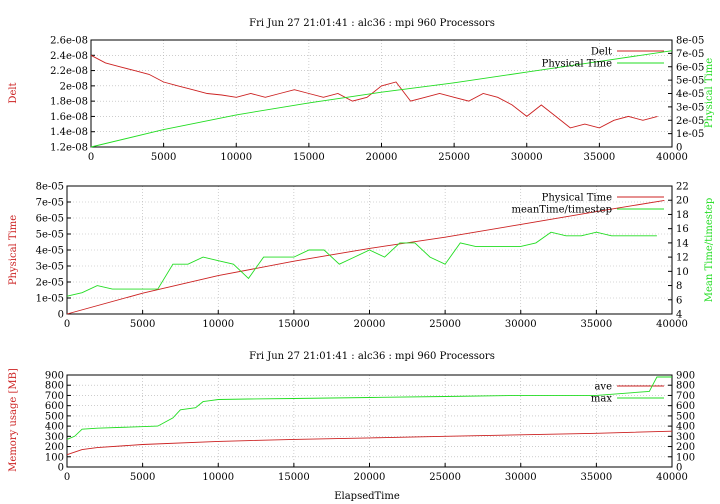 The height and width of the screenshot is (504, 720). I want to click on chart-3-ytick-label: 500, so click(54, 416).